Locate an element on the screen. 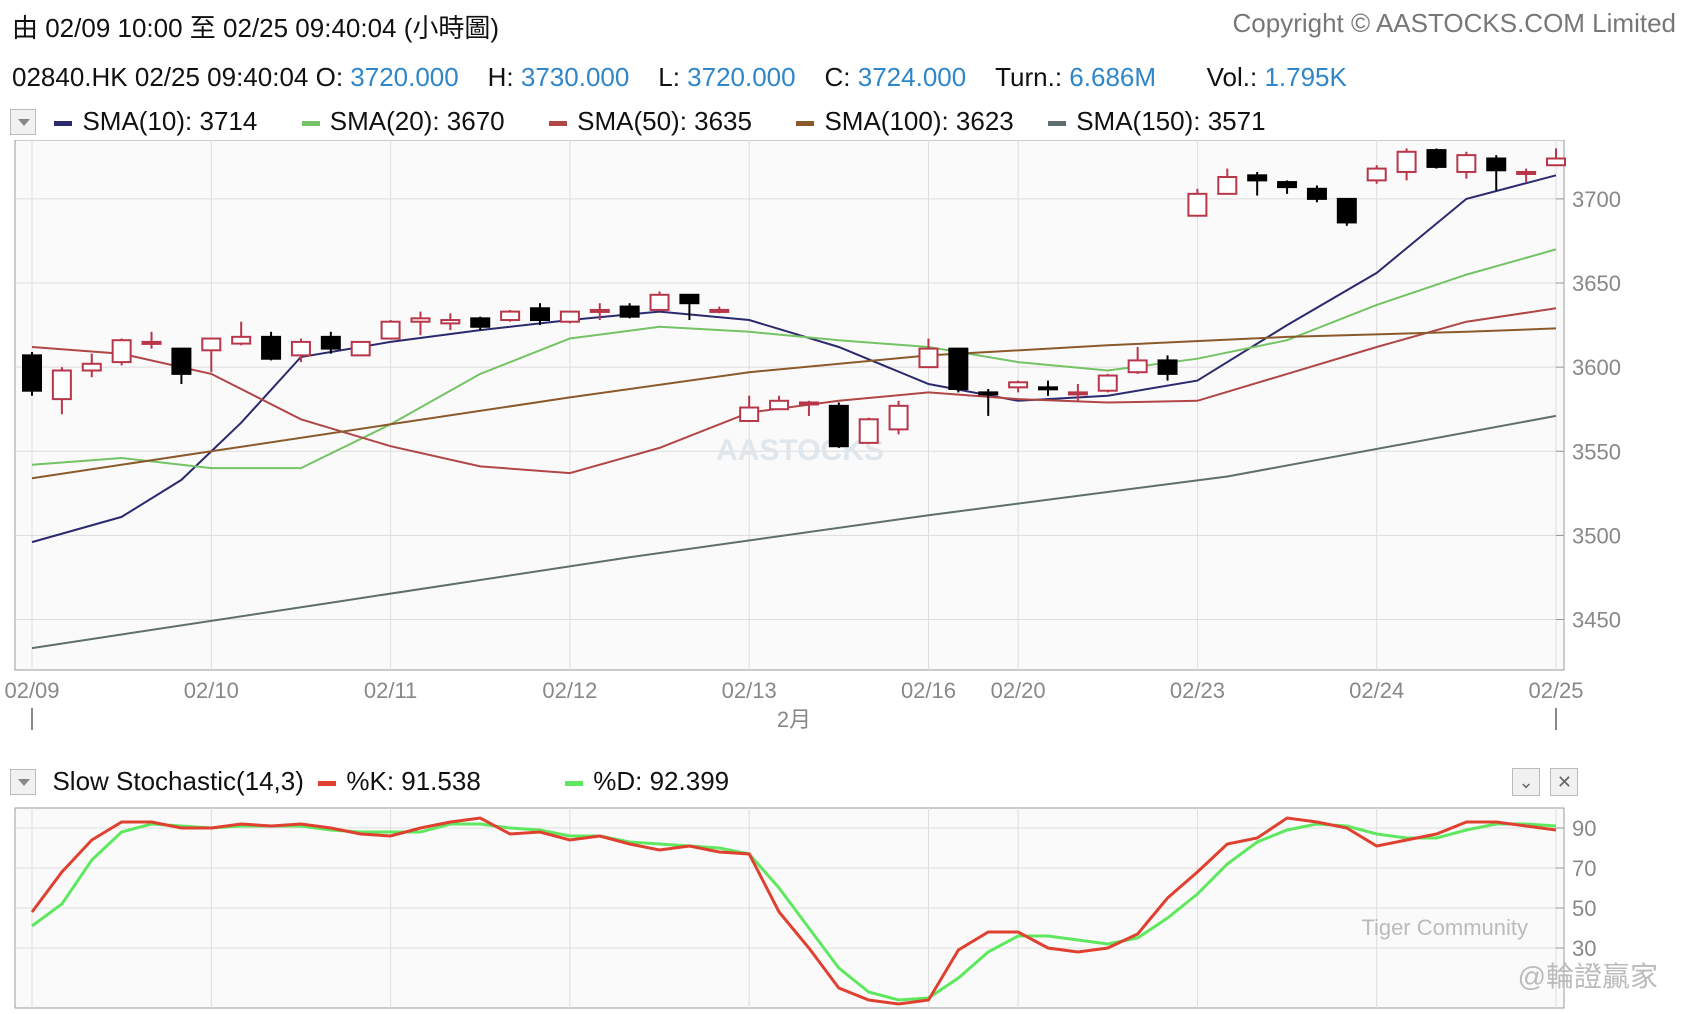  legend-sma20: SMA(20): 3670 is located at coordinates (403, 121).